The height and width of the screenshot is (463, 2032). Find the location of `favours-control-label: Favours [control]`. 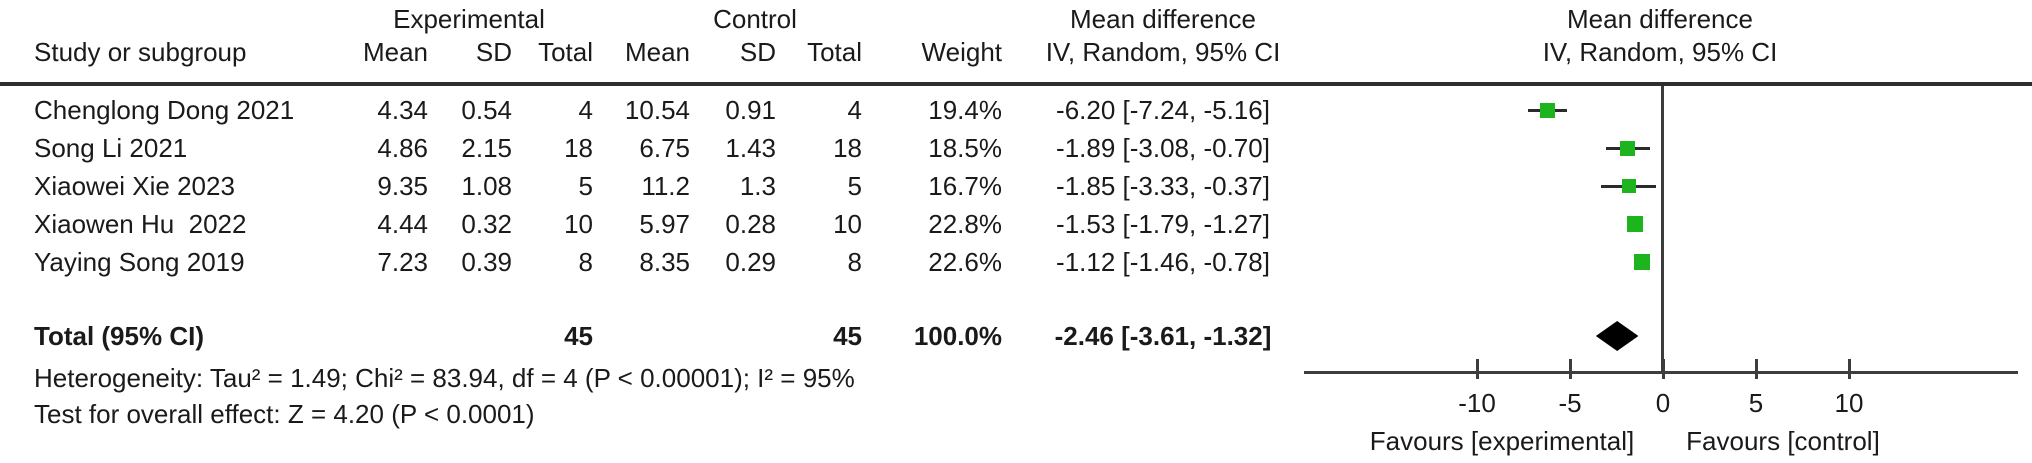

favours-control-label: Favours [control] is located at coordinates (1783, 441).